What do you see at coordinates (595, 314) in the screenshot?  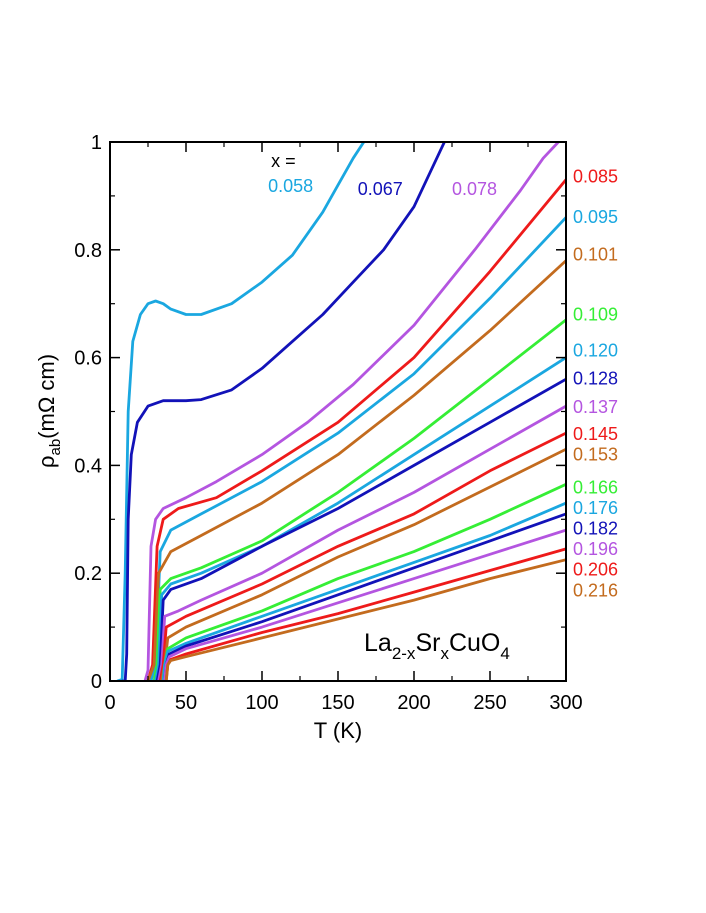 I see `series-label-0.109: 0.109` at bounding box center [595, 314].